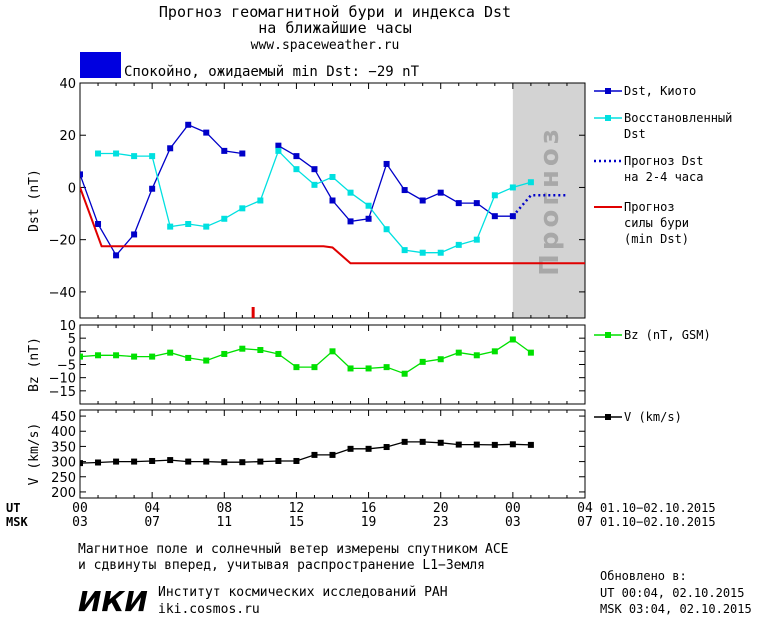 This screenshot has height=620, width=760. What do you see at coordinates (63, 447) in the screenshot?
I see `y-tick-label: 350` at bounding box center [63, 447].